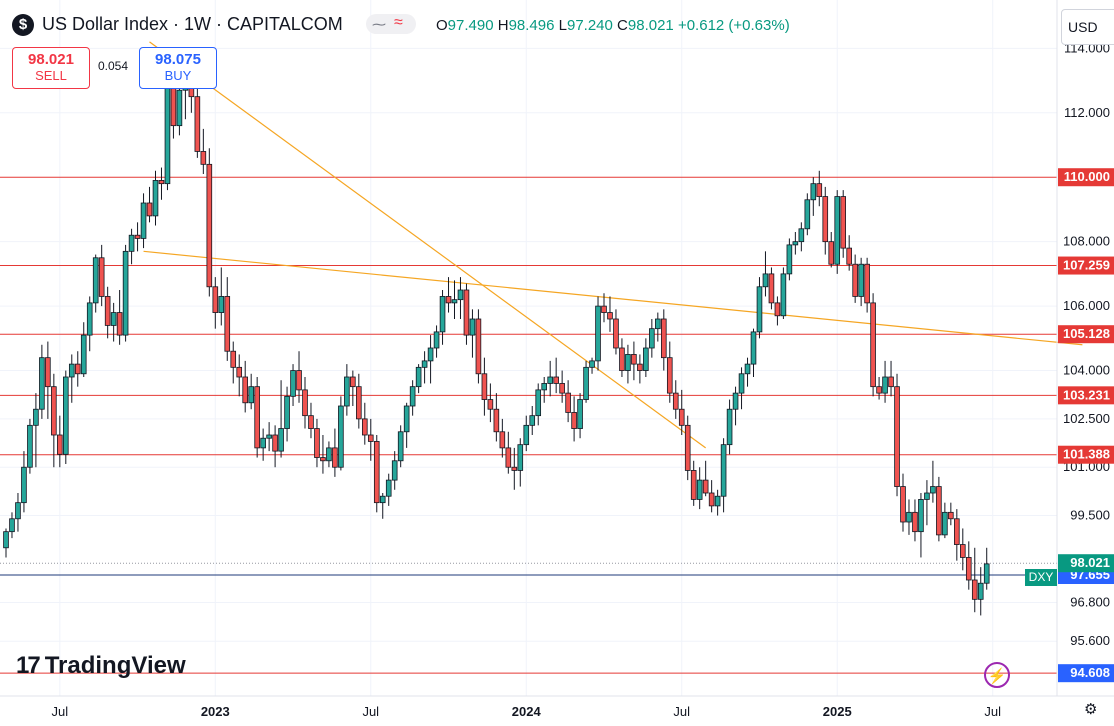 The height and width of the screenshot is (726, 1114). Describe the element at coordinates (60, 711) in the screenshot. I see `x-tick-label: Jul` at that location.